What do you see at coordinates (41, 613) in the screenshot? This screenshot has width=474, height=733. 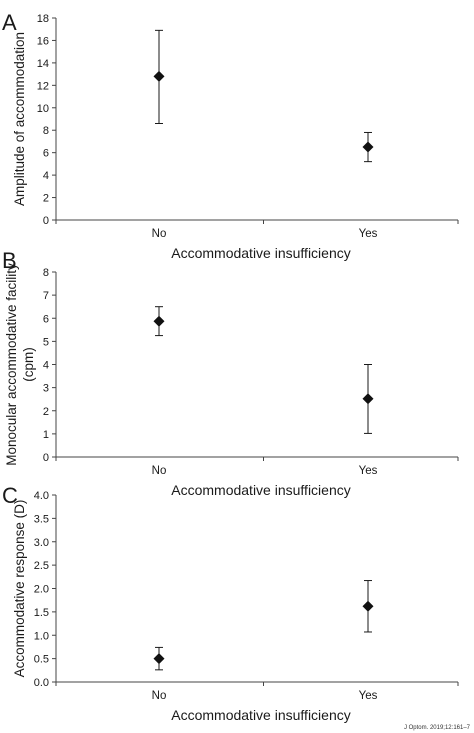 I see `y-tick-label: 1.5` at bounding box center [41, 613].